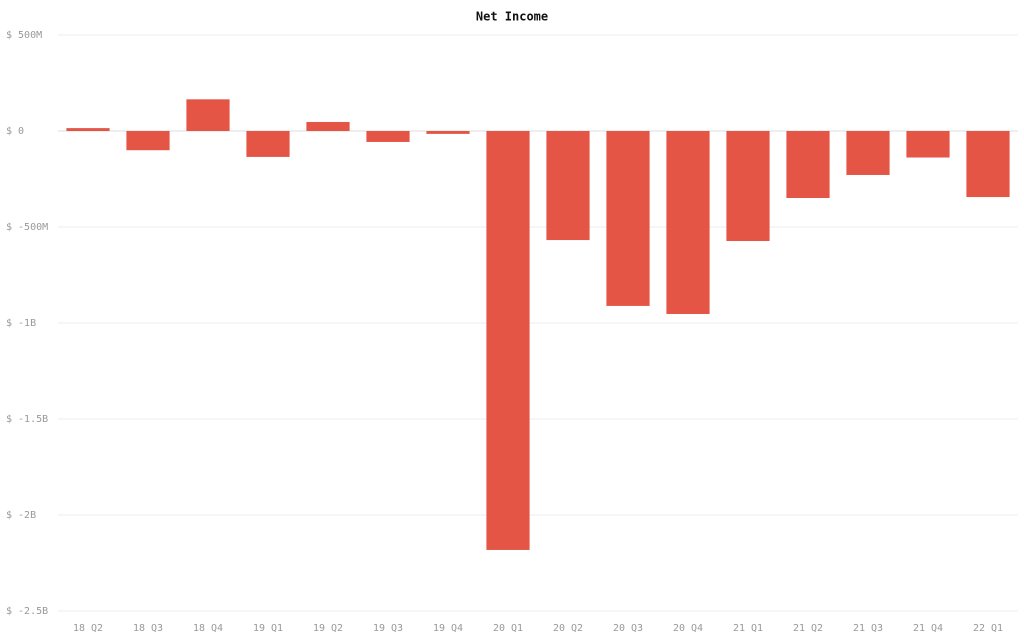 The height and width of the screenshot is (640, 1024). What do you see at coordinates (808, 628) in the screenshot?
I see `x-tick-label: 21 Q2` at bounding box center [808, 628].